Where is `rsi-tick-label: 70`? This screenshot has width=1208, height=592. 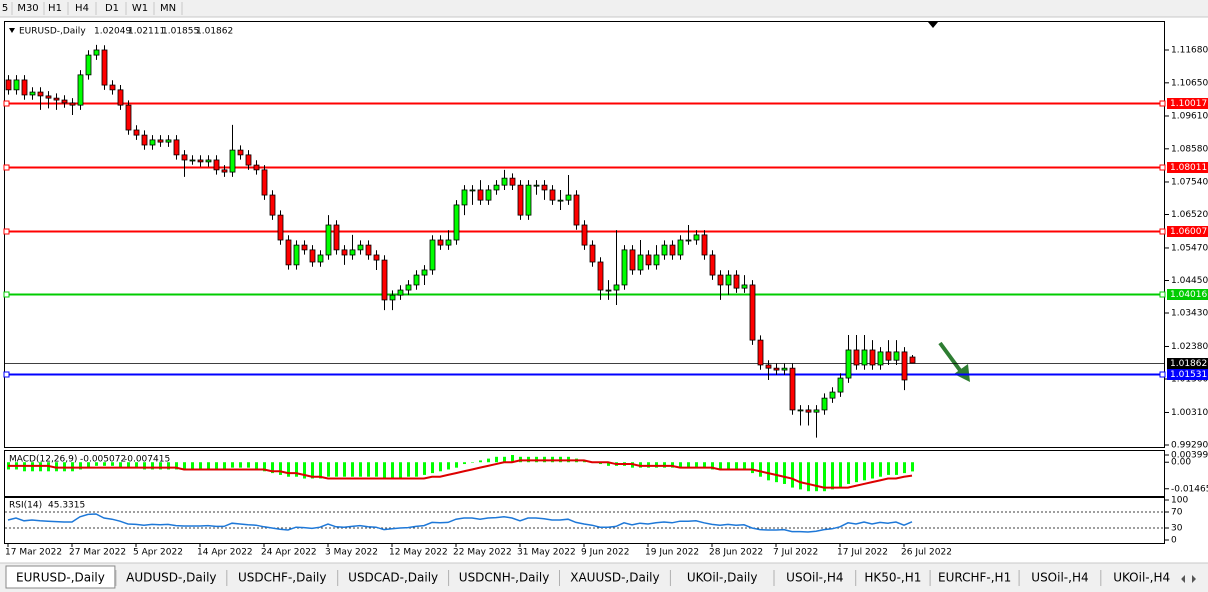
rsi-tick-label: 70 is located at coordinates (1177, 513).